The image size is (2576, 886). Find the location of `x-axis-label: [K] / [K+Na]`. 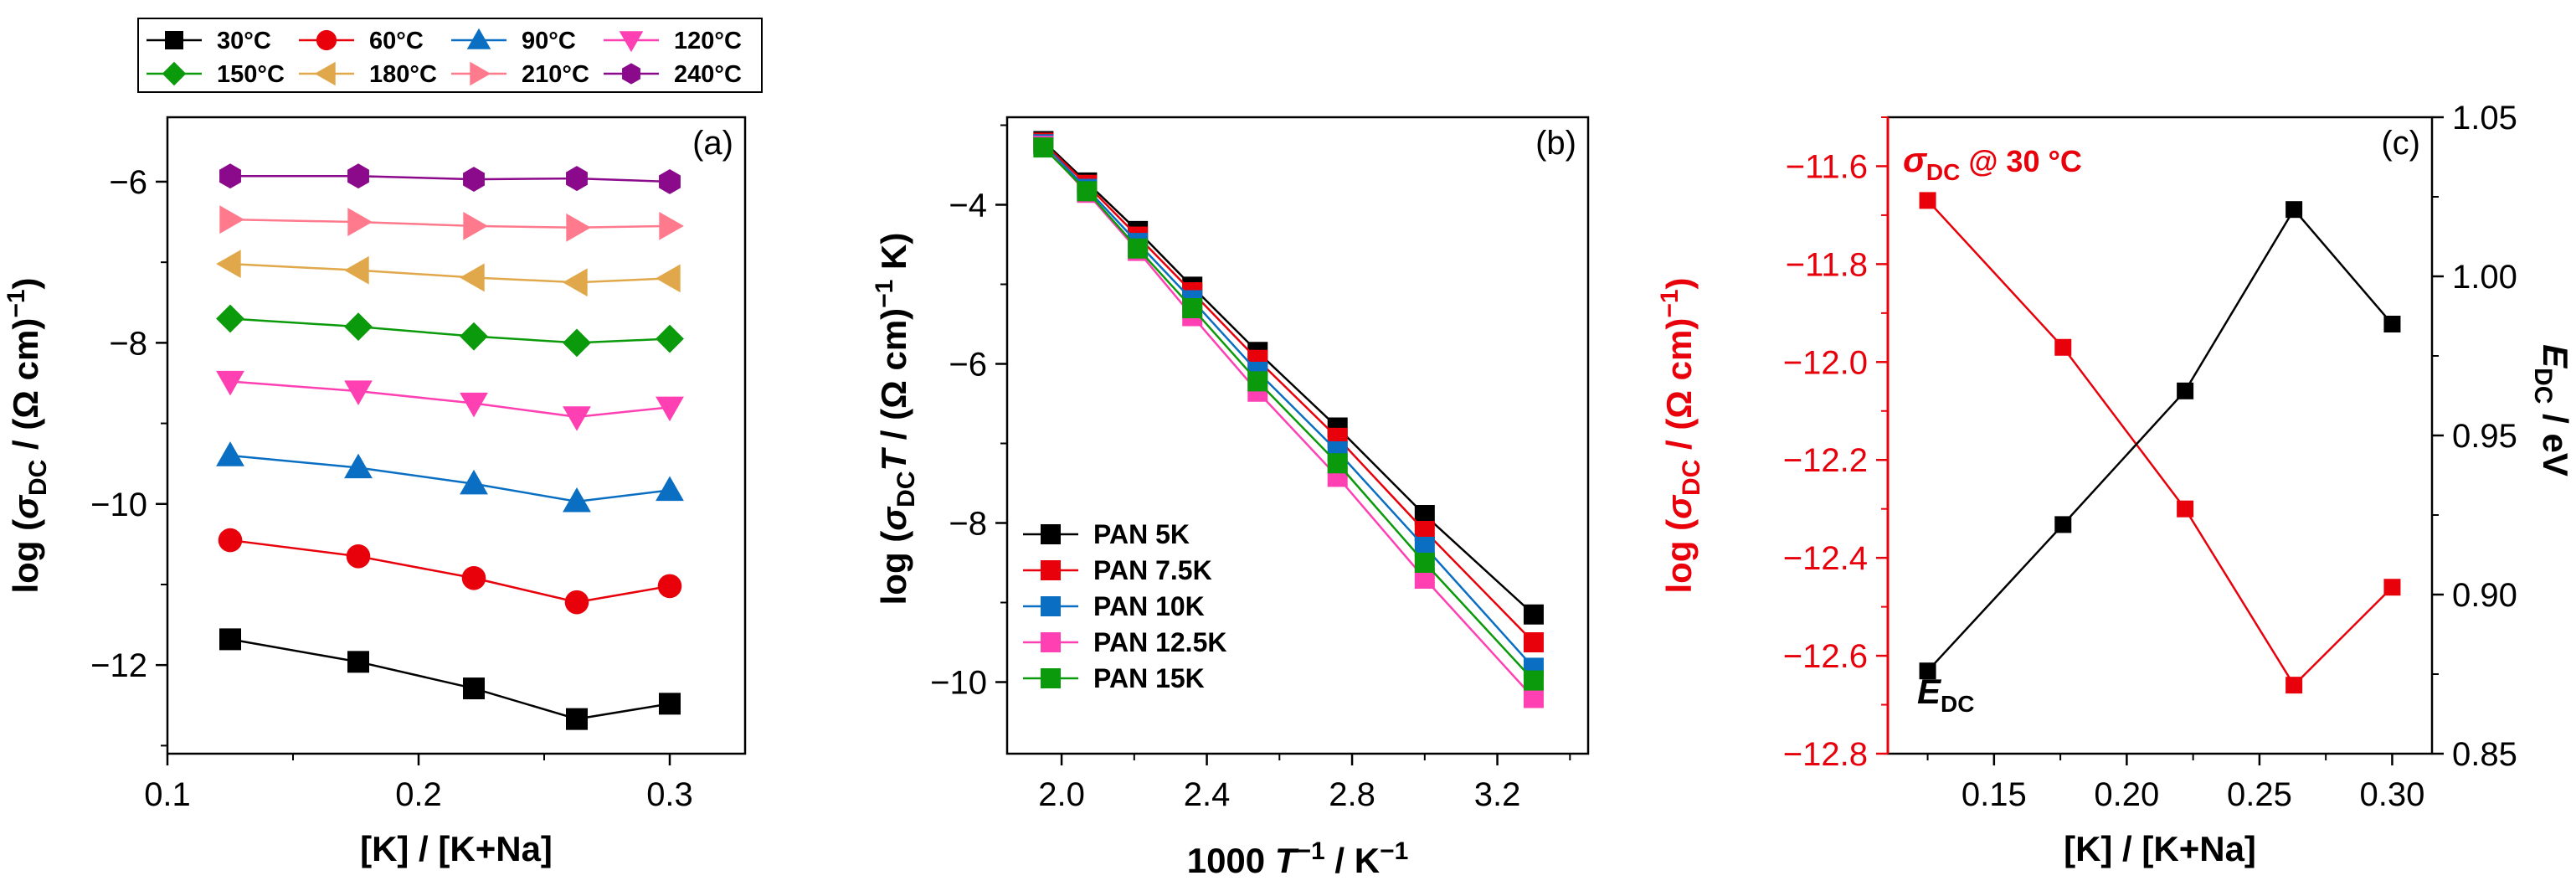

x-axis-label: [K] / [K+Na] is located at coordinates (457, 848).